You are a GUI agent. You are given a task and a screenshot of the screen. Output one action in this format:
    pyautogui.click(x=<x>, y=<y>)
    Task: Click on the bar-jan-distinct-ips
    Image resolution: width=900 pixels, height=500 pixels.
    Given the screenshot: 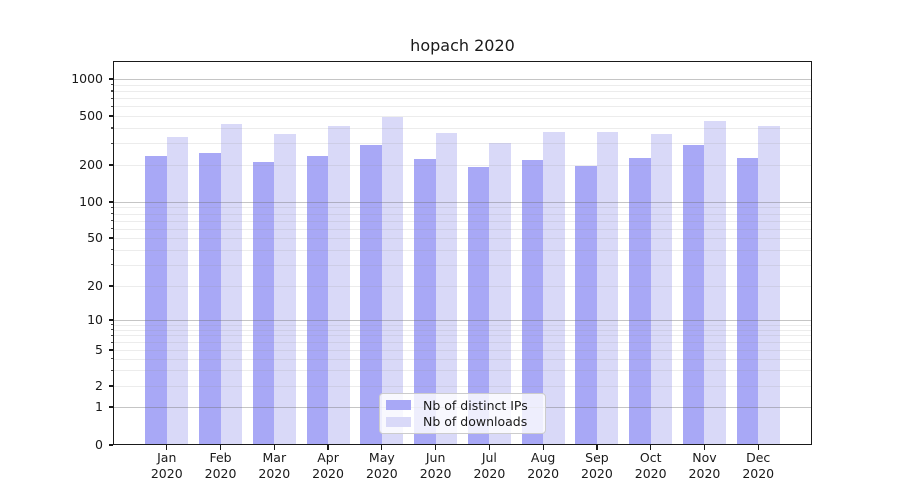 What is the action you would take?
    pyautogui.click(x=156, y=300)
    